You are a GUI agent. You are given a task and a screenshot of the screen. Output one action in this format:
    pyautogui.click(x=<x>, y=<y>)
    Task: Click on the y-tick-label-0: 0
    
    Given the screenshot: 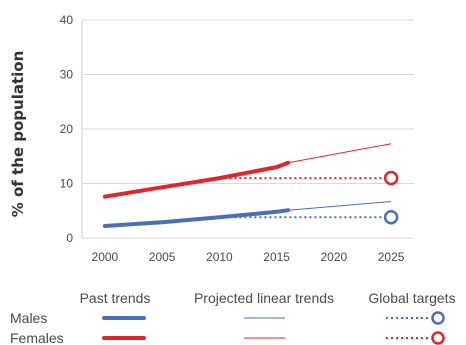 What is the action you would take?
    pyautogui.click(x=69, y=238)
    